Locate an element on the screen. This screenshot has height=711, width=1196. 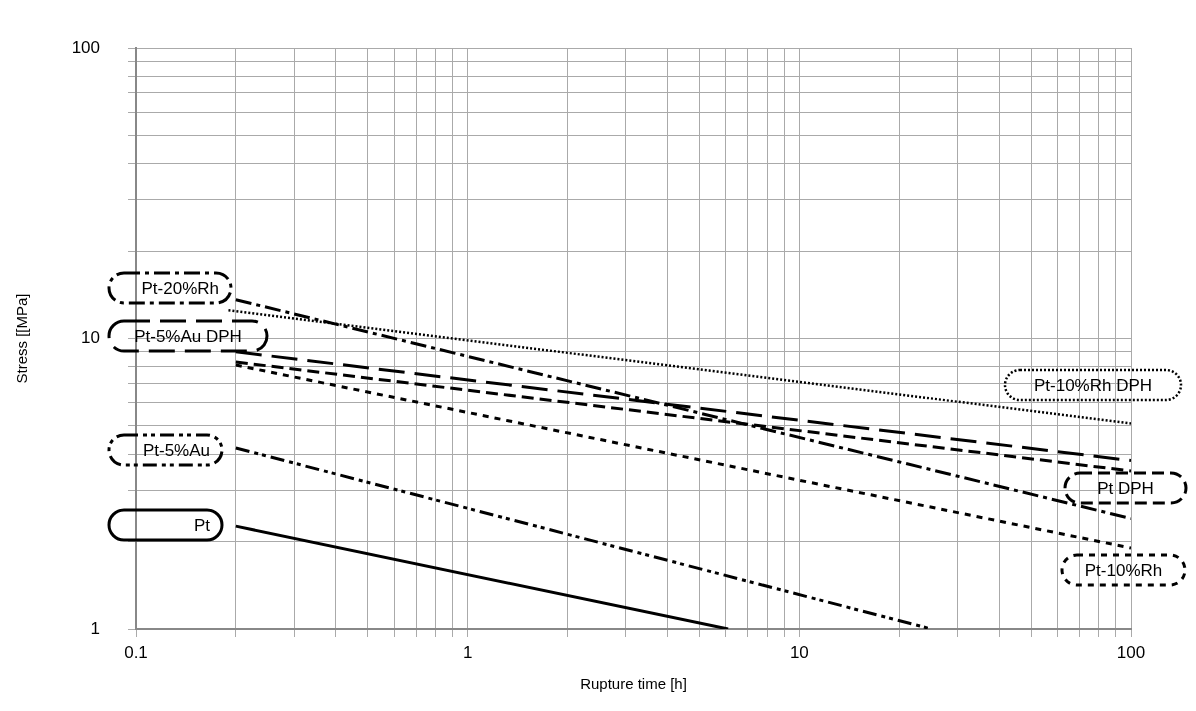
series-label: Pt-5%Au DPH is located at coordinates (188, 336).